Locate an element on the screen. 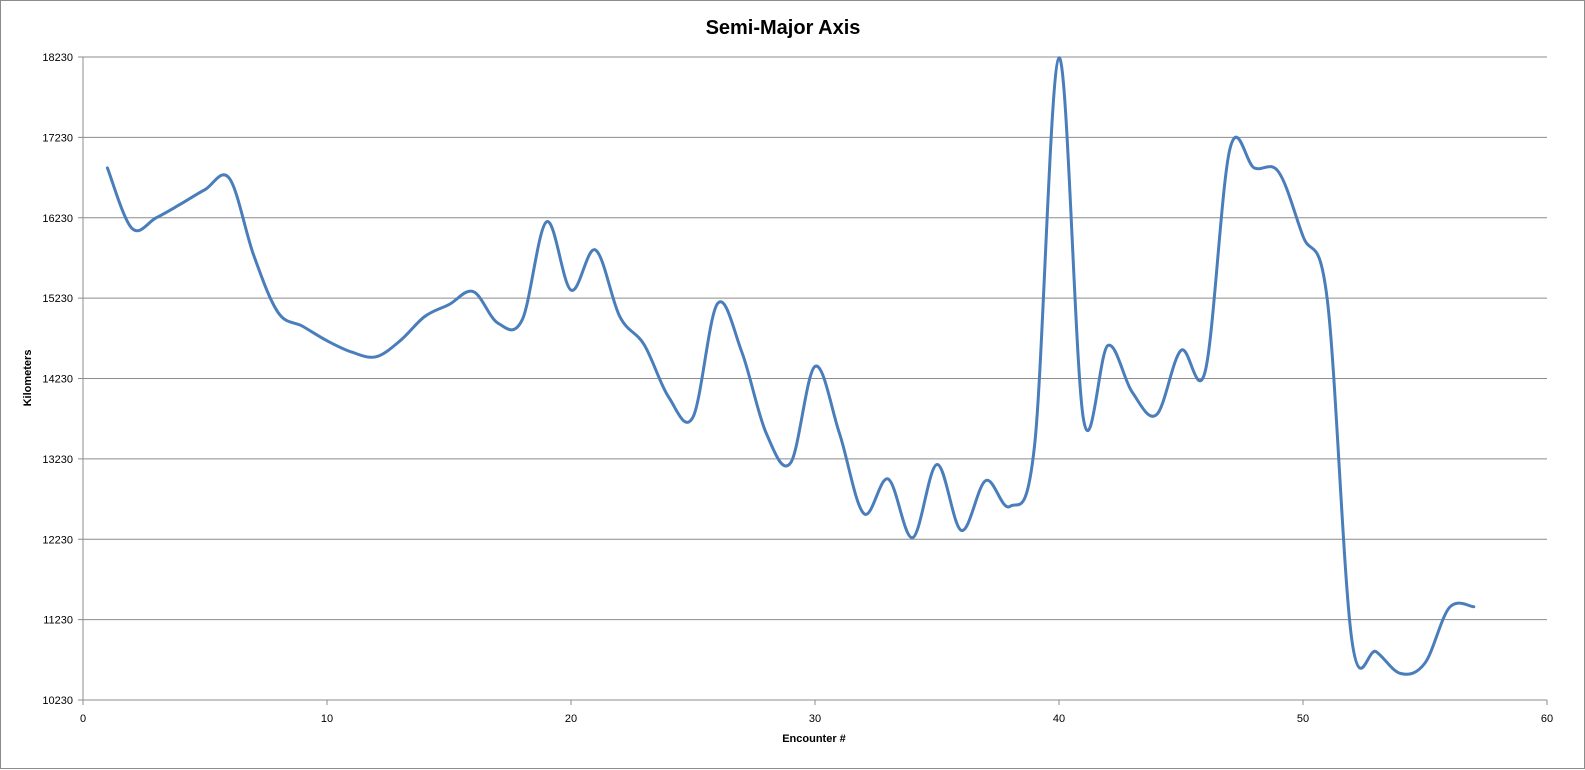  y-tick-label: 10230 is located at coordinates (57, 701).